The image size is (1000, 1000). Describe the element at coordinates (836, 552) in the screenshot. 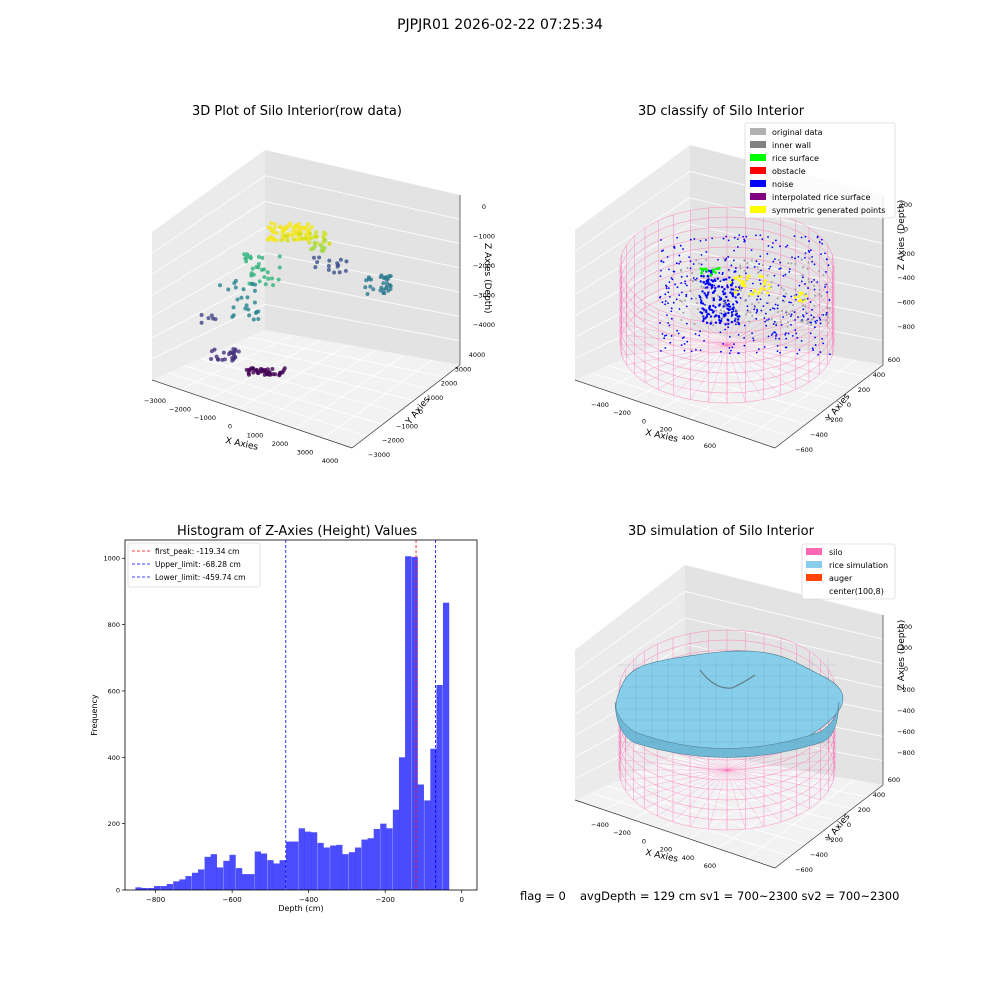

I see `legend-label: silo` at that location.